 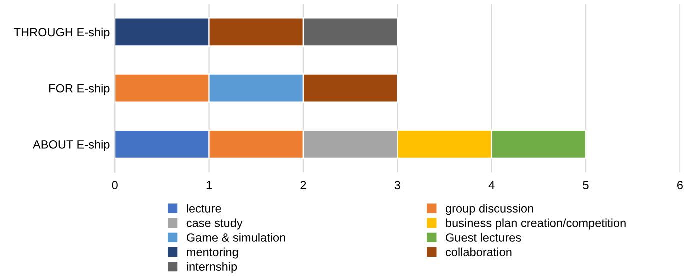 What do you see at coordinates (303, 185) in the screenshot?
I see `x-tick-label: 2` at bounding box center [303, 185].